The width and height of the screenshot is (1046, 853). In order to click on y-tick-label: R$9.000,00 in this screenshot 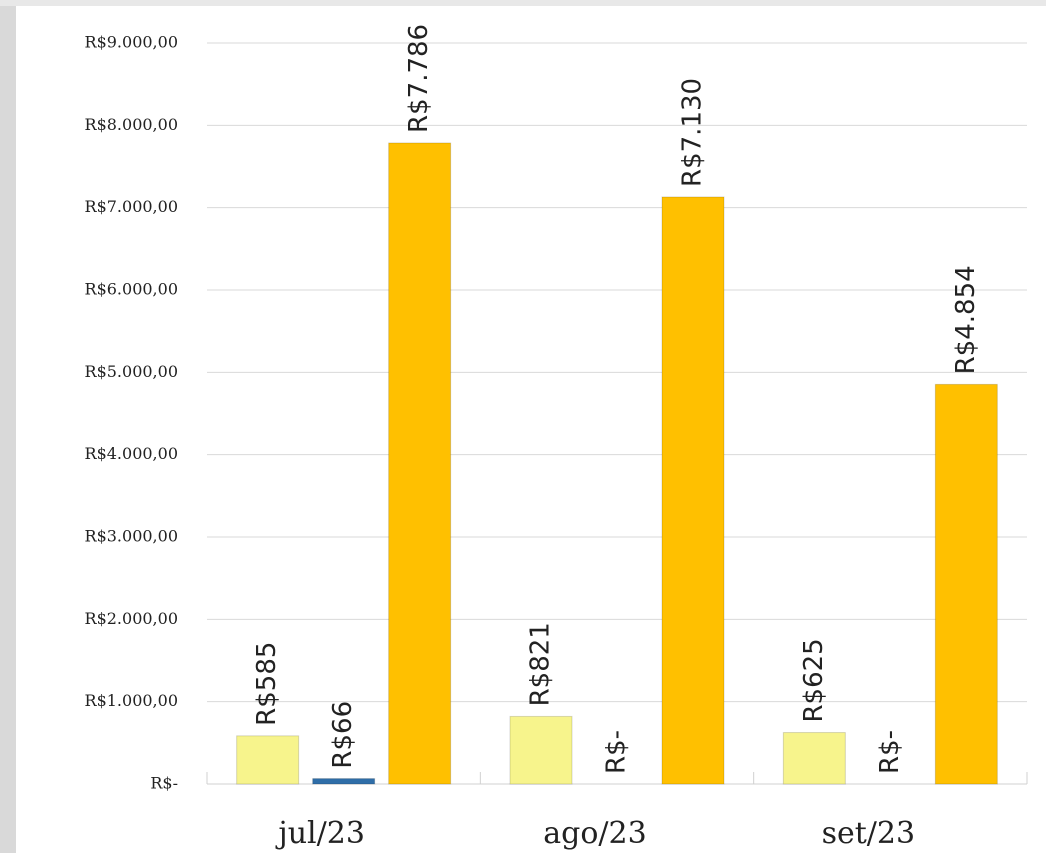, I will do `click(131, 42)`.